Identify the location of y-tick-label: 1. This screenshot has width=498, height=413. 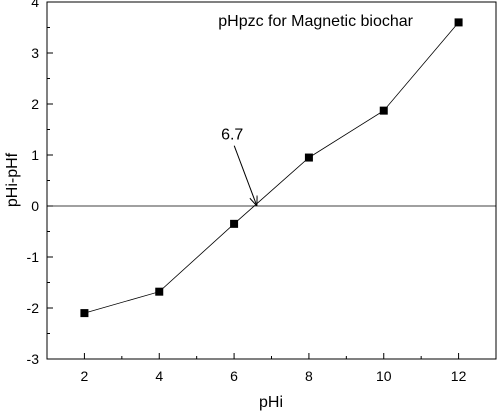
(35, 155).